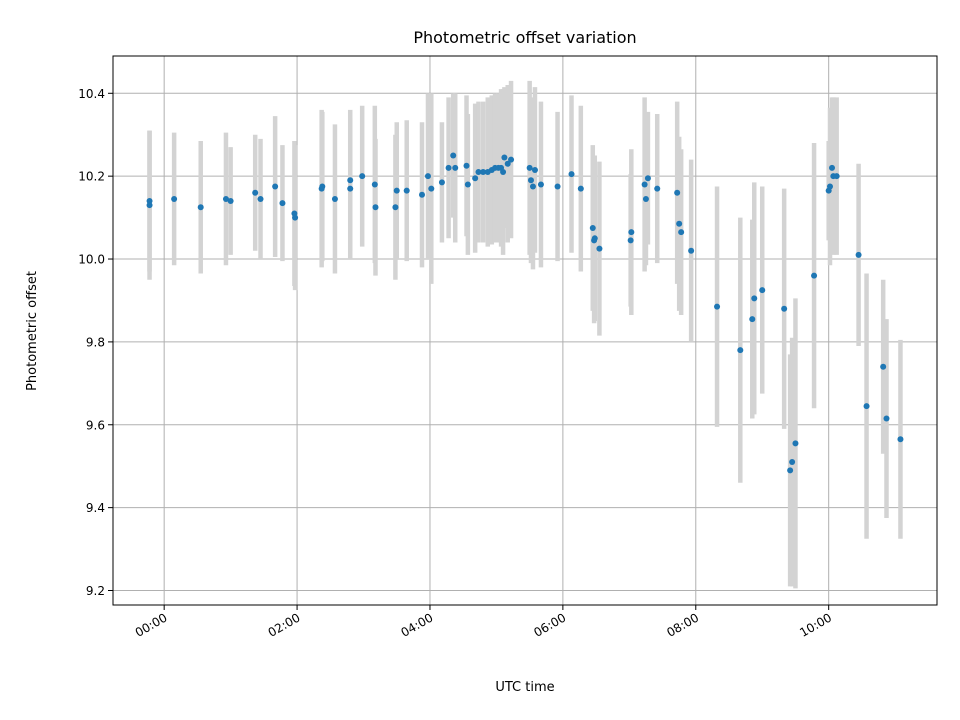  I want to click on y-tick-label: 9.8, so click(95, 342).